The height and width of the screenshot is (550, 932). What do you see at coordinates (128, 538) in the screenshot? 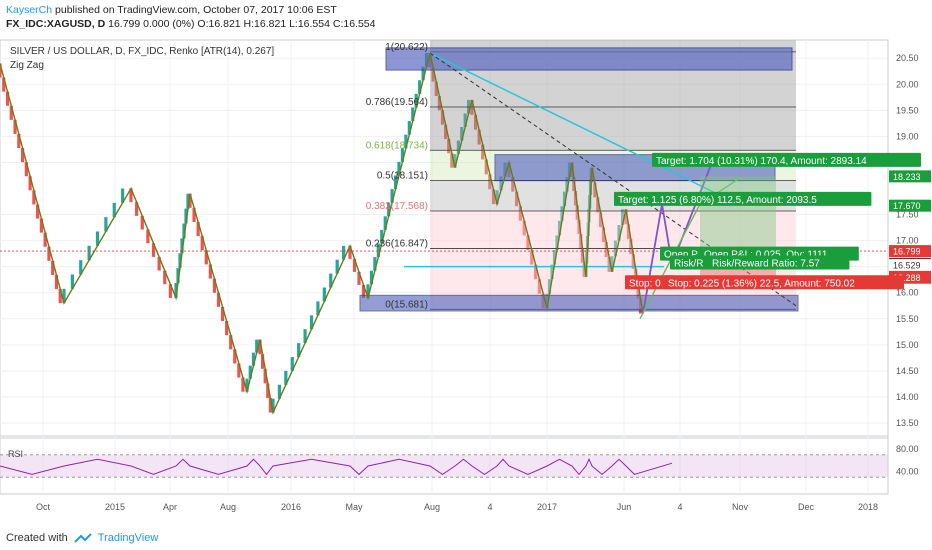
I see `tradingview-brand: TradingView` at bounding box center [128, 538].